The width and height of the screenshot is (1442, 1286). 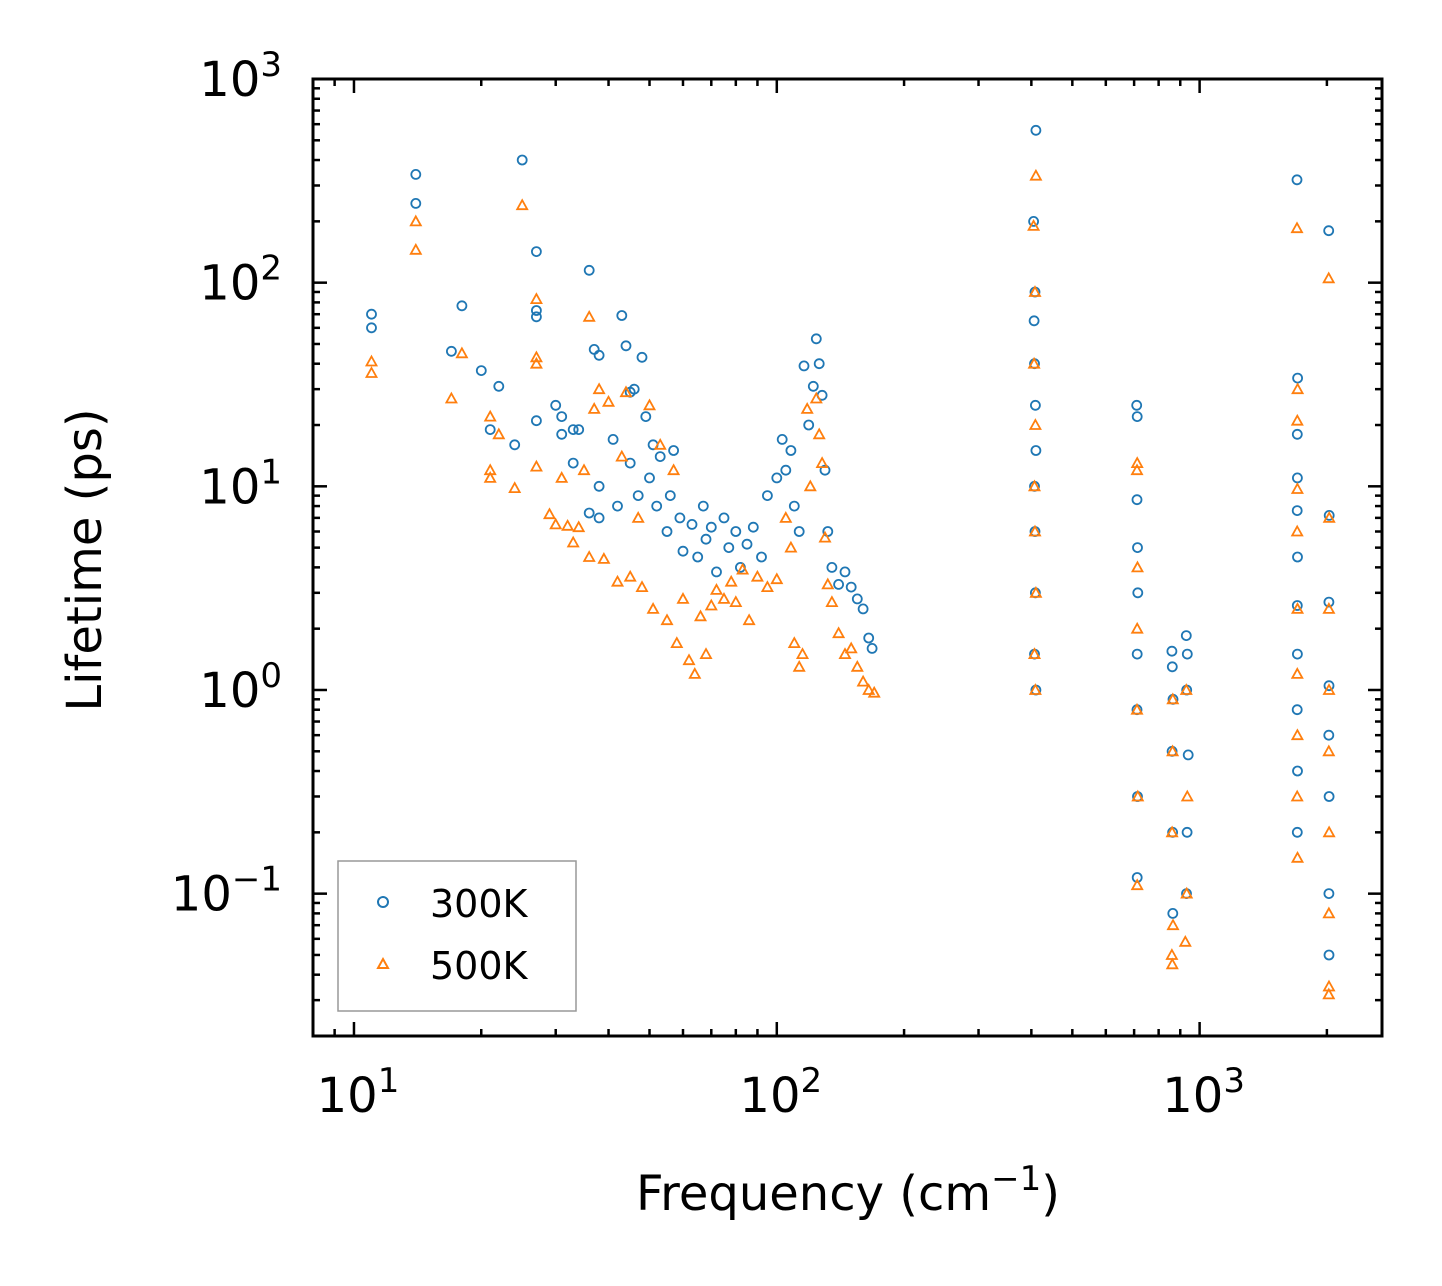 What do you see at coordinates (457, 936) in the screenshot?
I see `legend: 300K 500K` at bounding box center [457, 936].